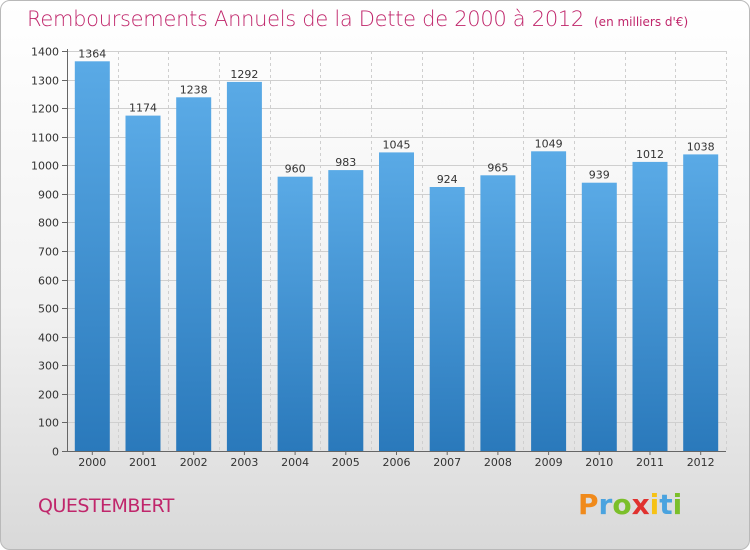 The height and width of the screenshot is (550, 750). Describe the element at coordinates (45, 109) in the screenshot. I see `y-tick-label: 1200` at that location.